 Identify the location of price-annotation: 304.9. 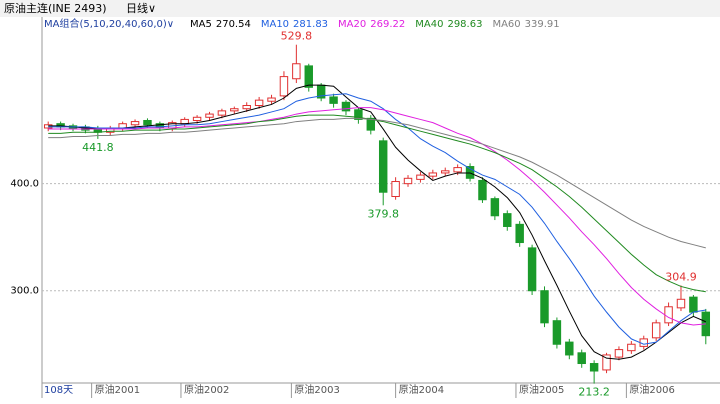
(681, 276).